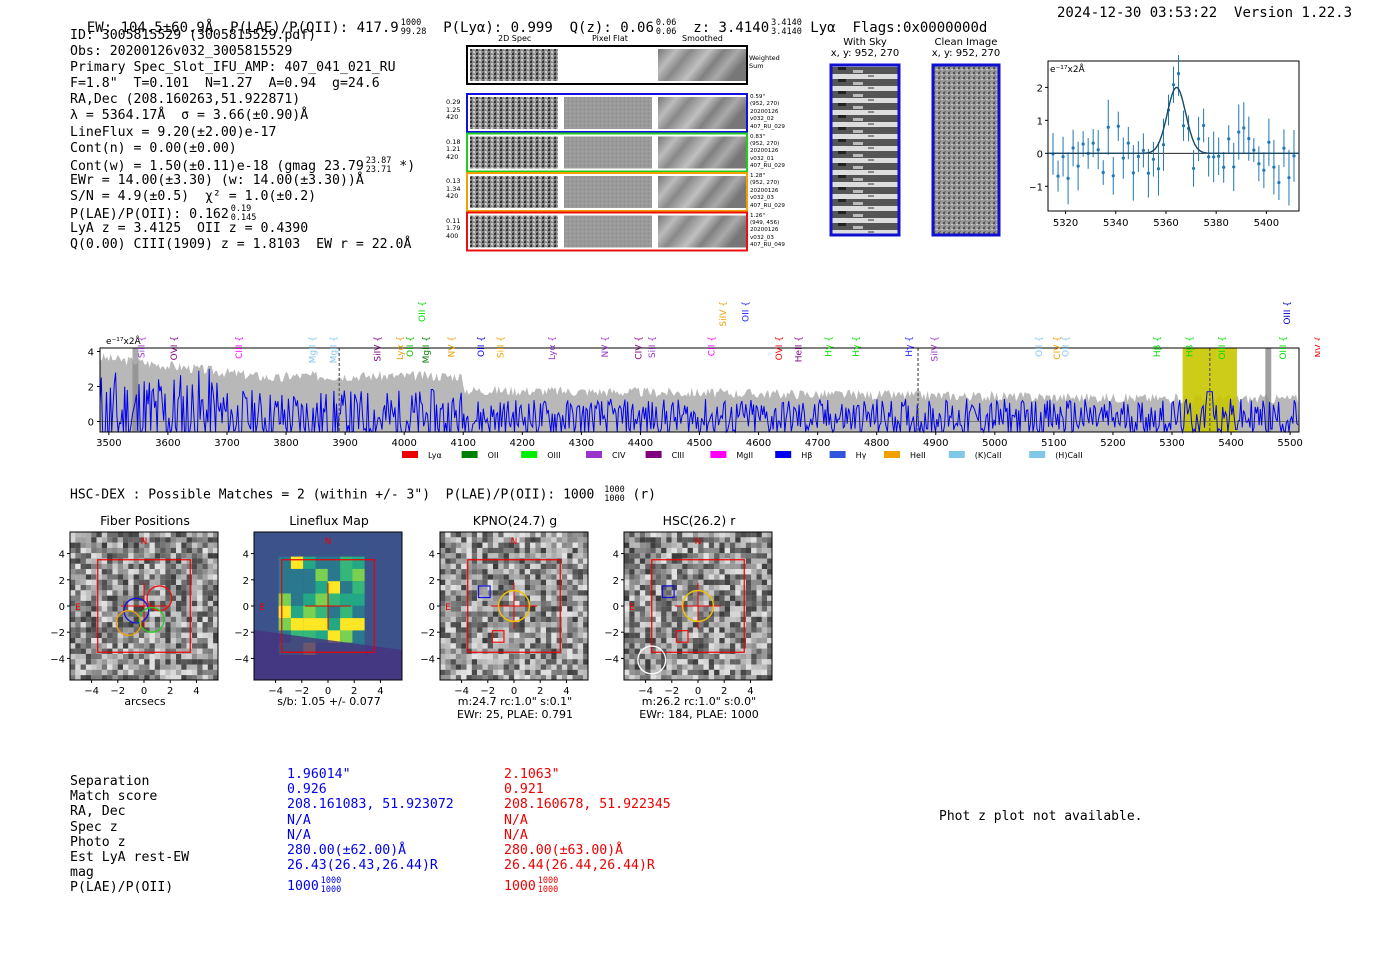 This screenshot has height=953, width=1400. I want to click on legend-label: HeII, so click(918, 455).